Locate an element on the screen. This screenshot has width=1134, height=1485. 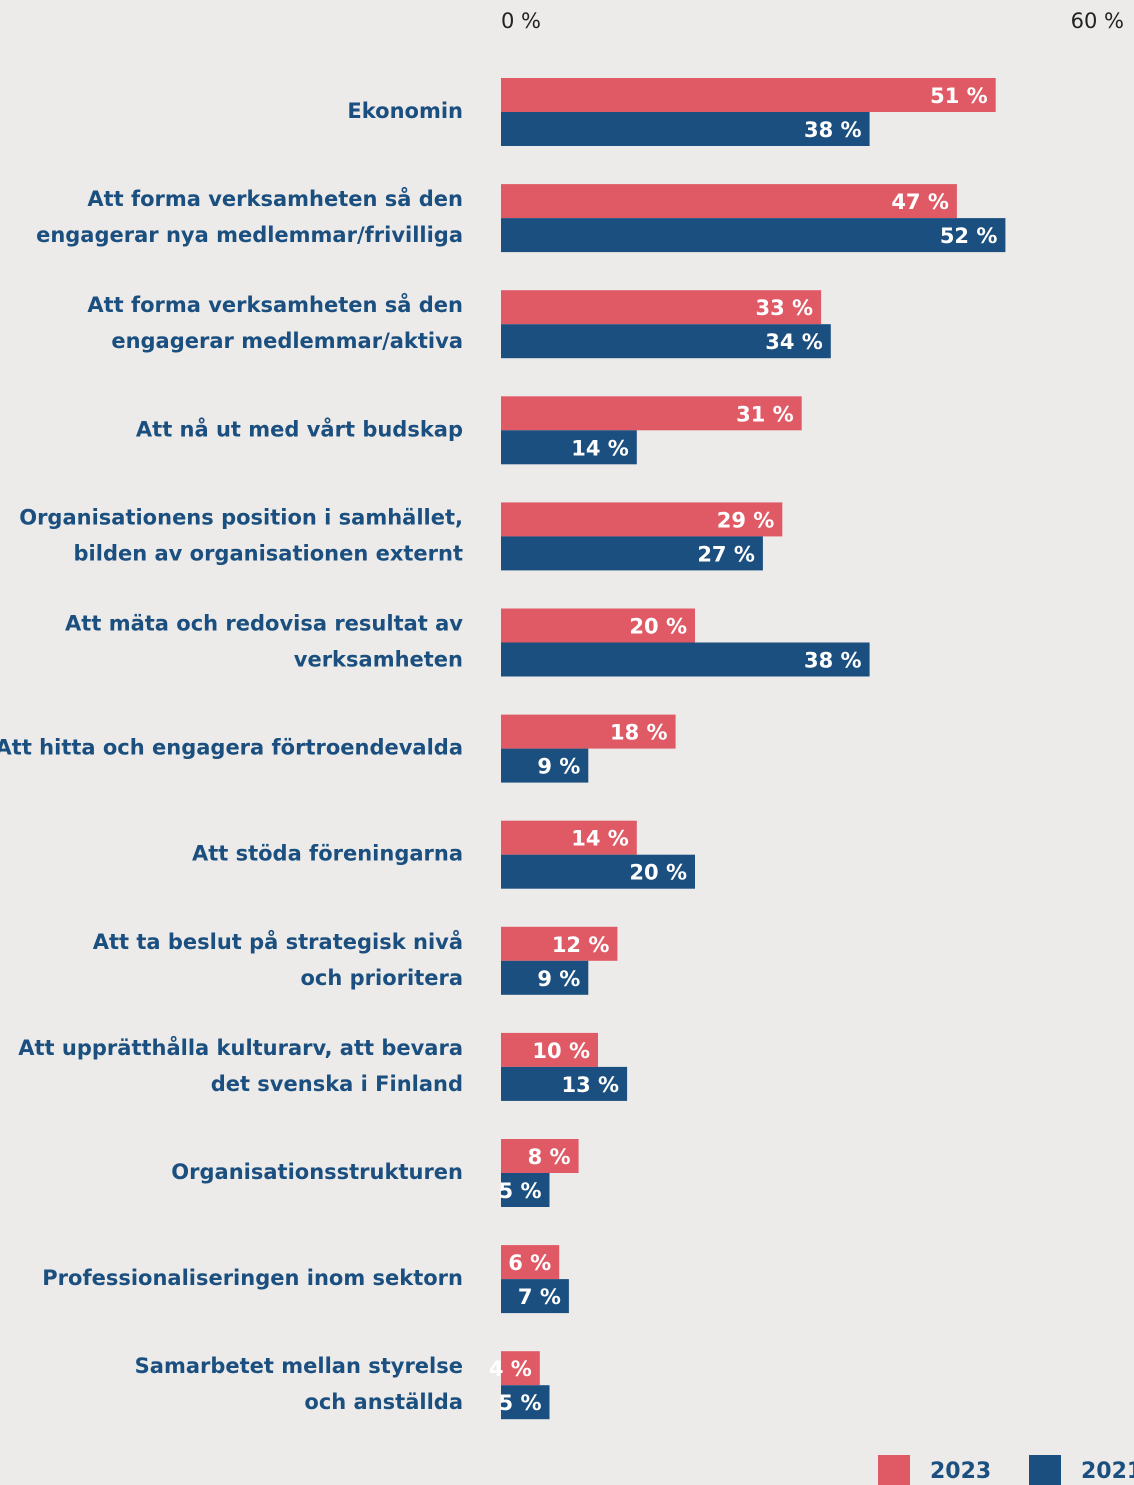
category-label: Att upprätthålla kulturarv, att bevara is located at coordinates (240, 1047).